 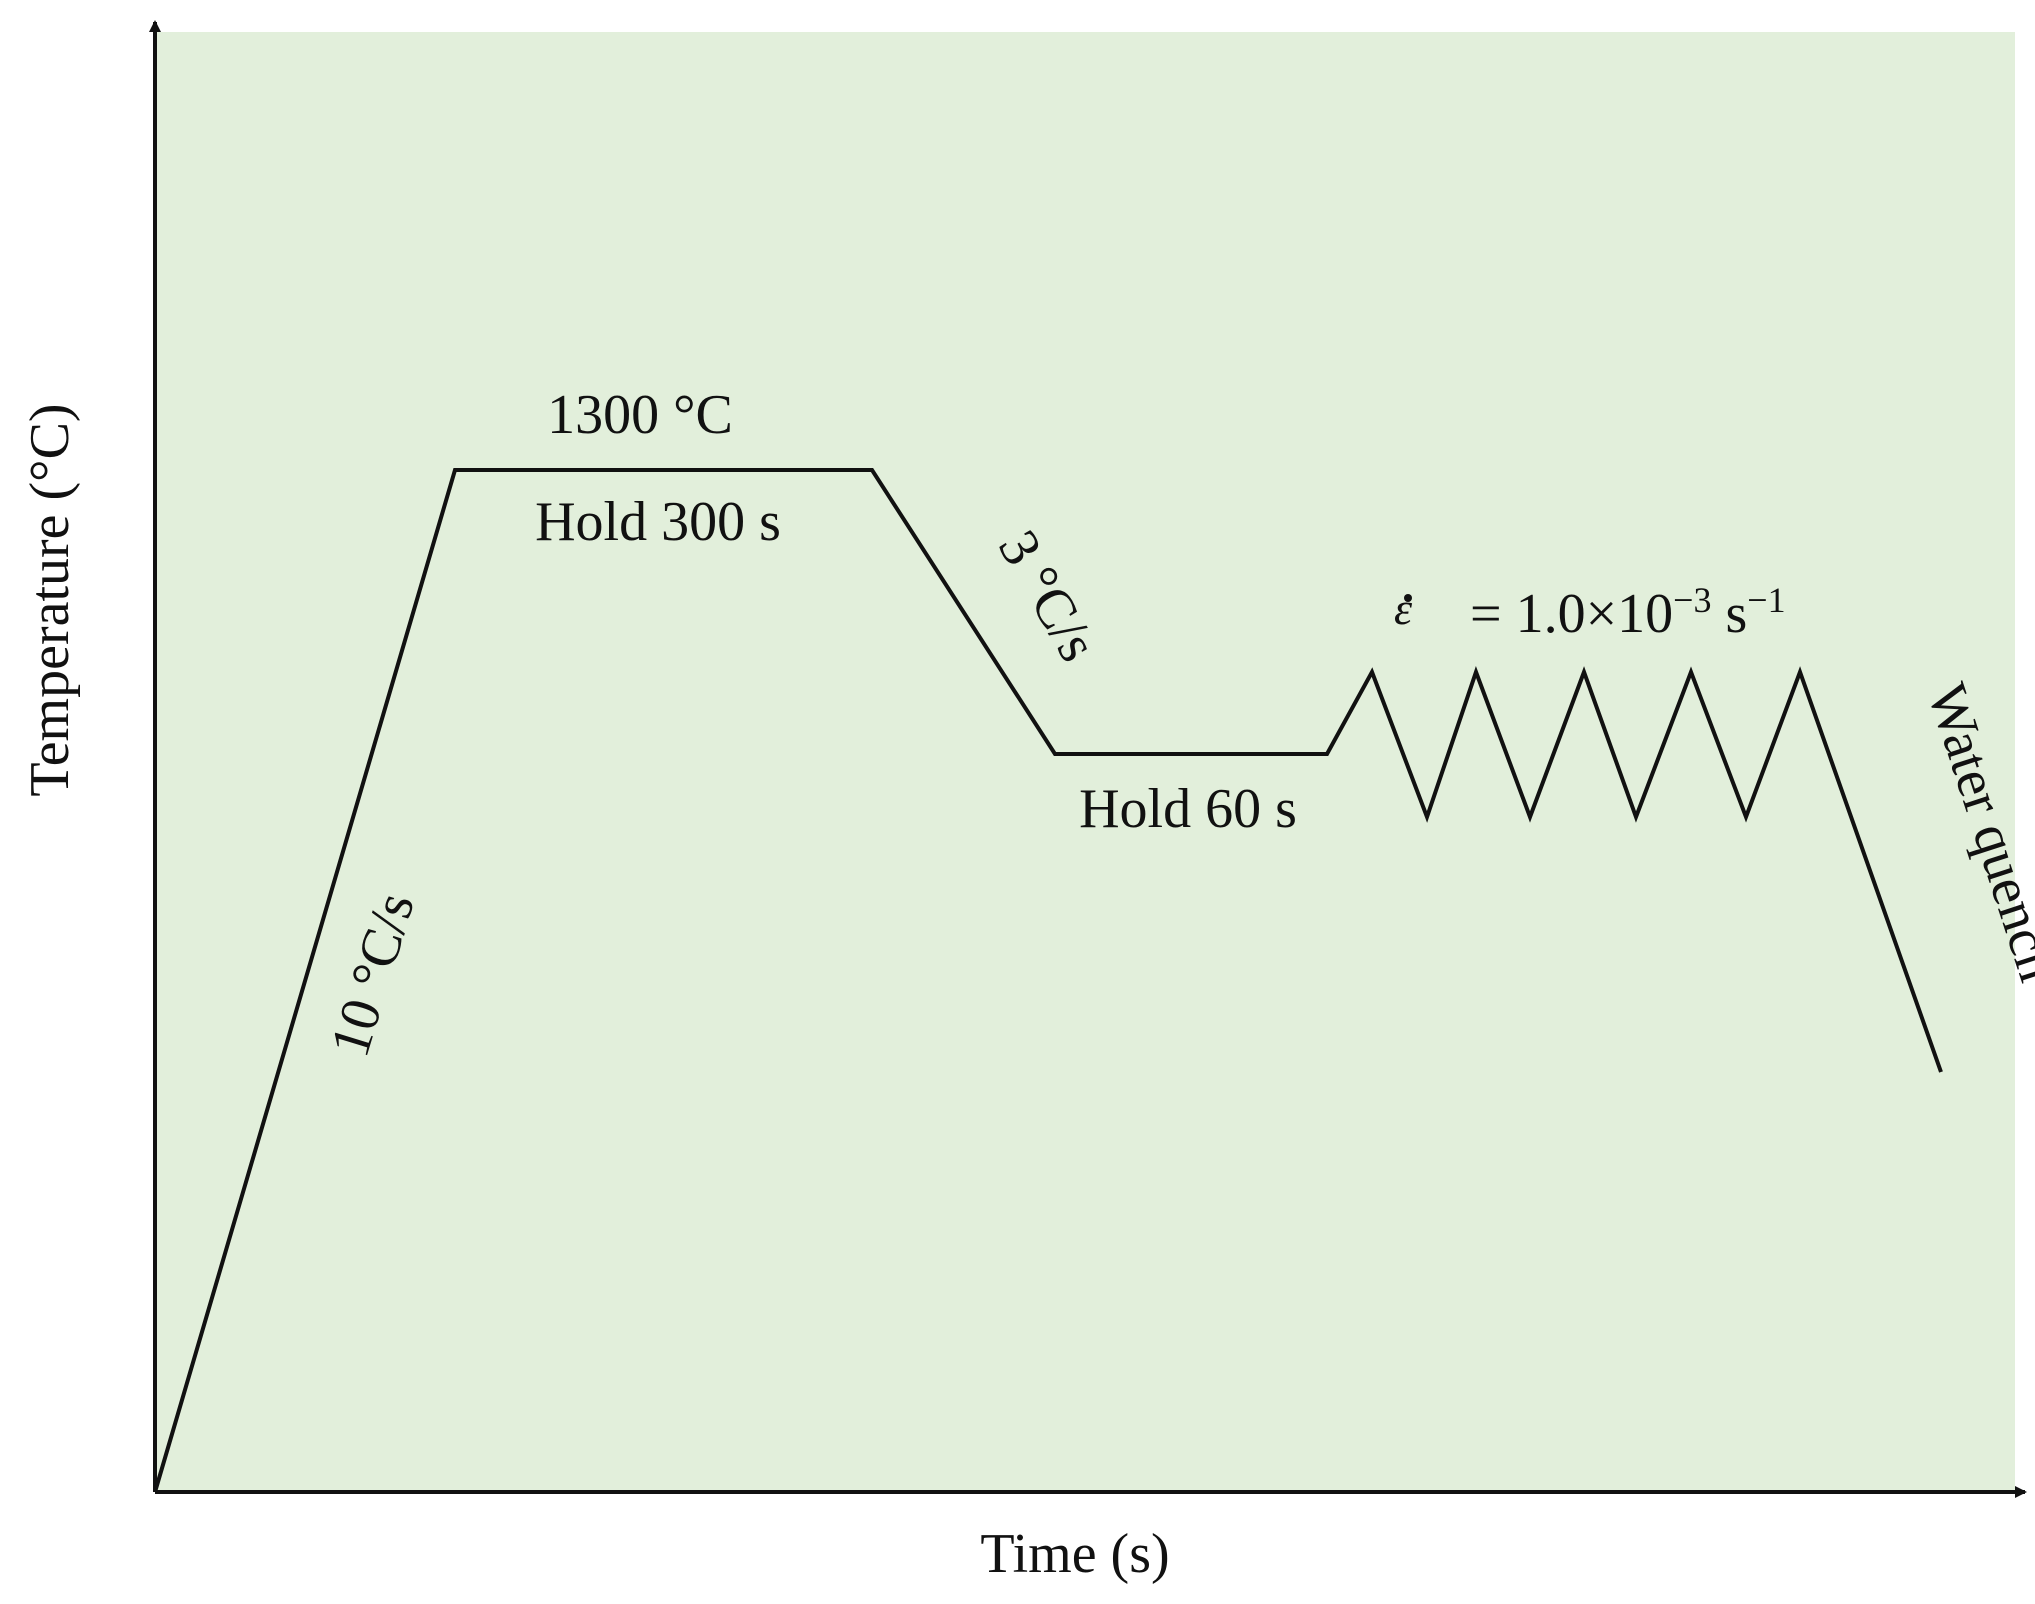 What do you see at coordinates (640, 415) in the screenshot?
I see `peak-temperature-label: 1300 °C` at bounding box center [640, 415].